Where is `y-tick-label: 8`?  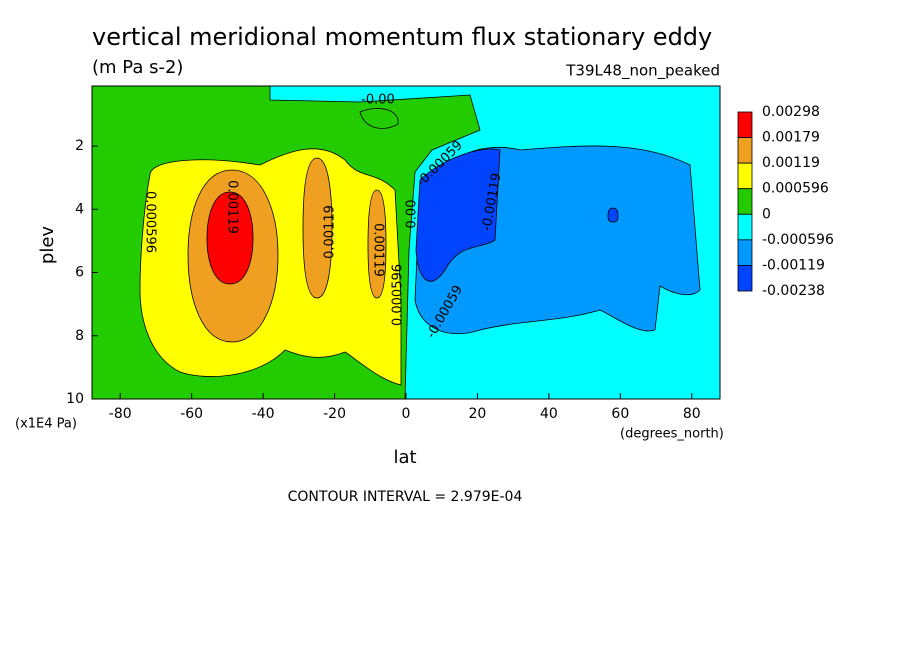 y-tick-label: 8 is located at coordinates (79, 336).